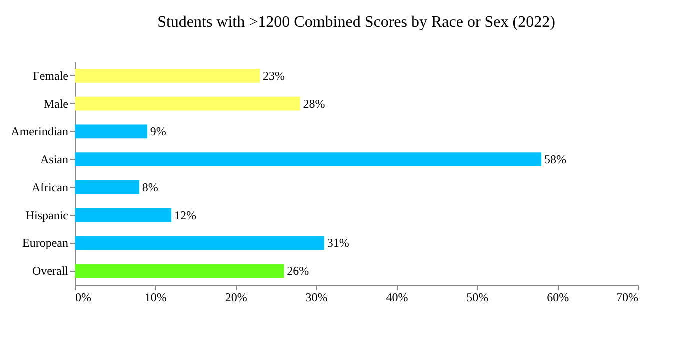  I want to click on y-tick-label: Female, so click(50, 75).